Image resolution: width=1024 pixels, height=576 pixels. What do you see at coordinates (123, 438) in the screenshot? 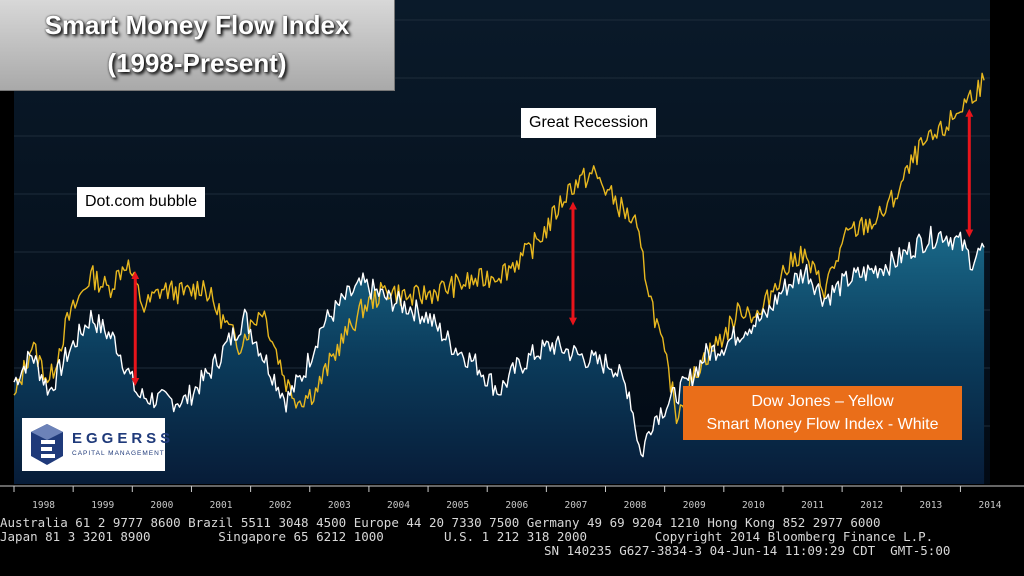
I see `logo-name: EGGERSS` at bounding box center [123, 438].